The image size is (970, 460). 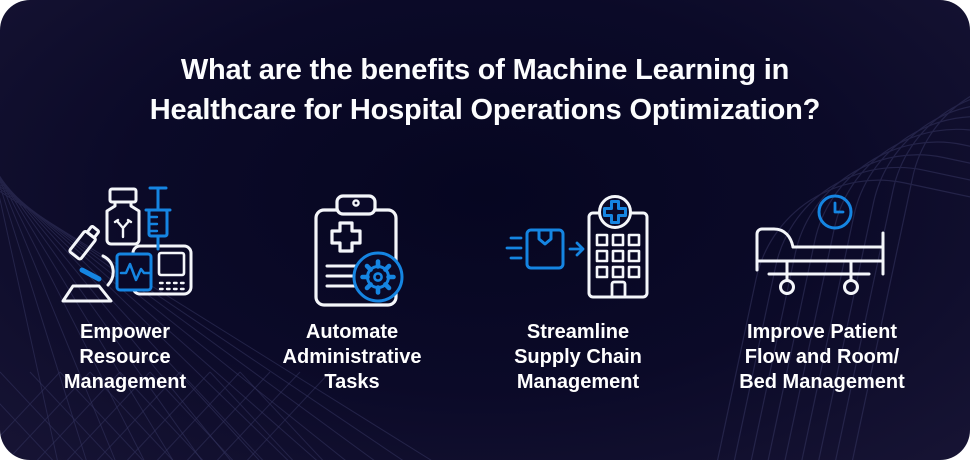 I want to click on benefit-label-line: Administrative, so click(x=352, y=357).